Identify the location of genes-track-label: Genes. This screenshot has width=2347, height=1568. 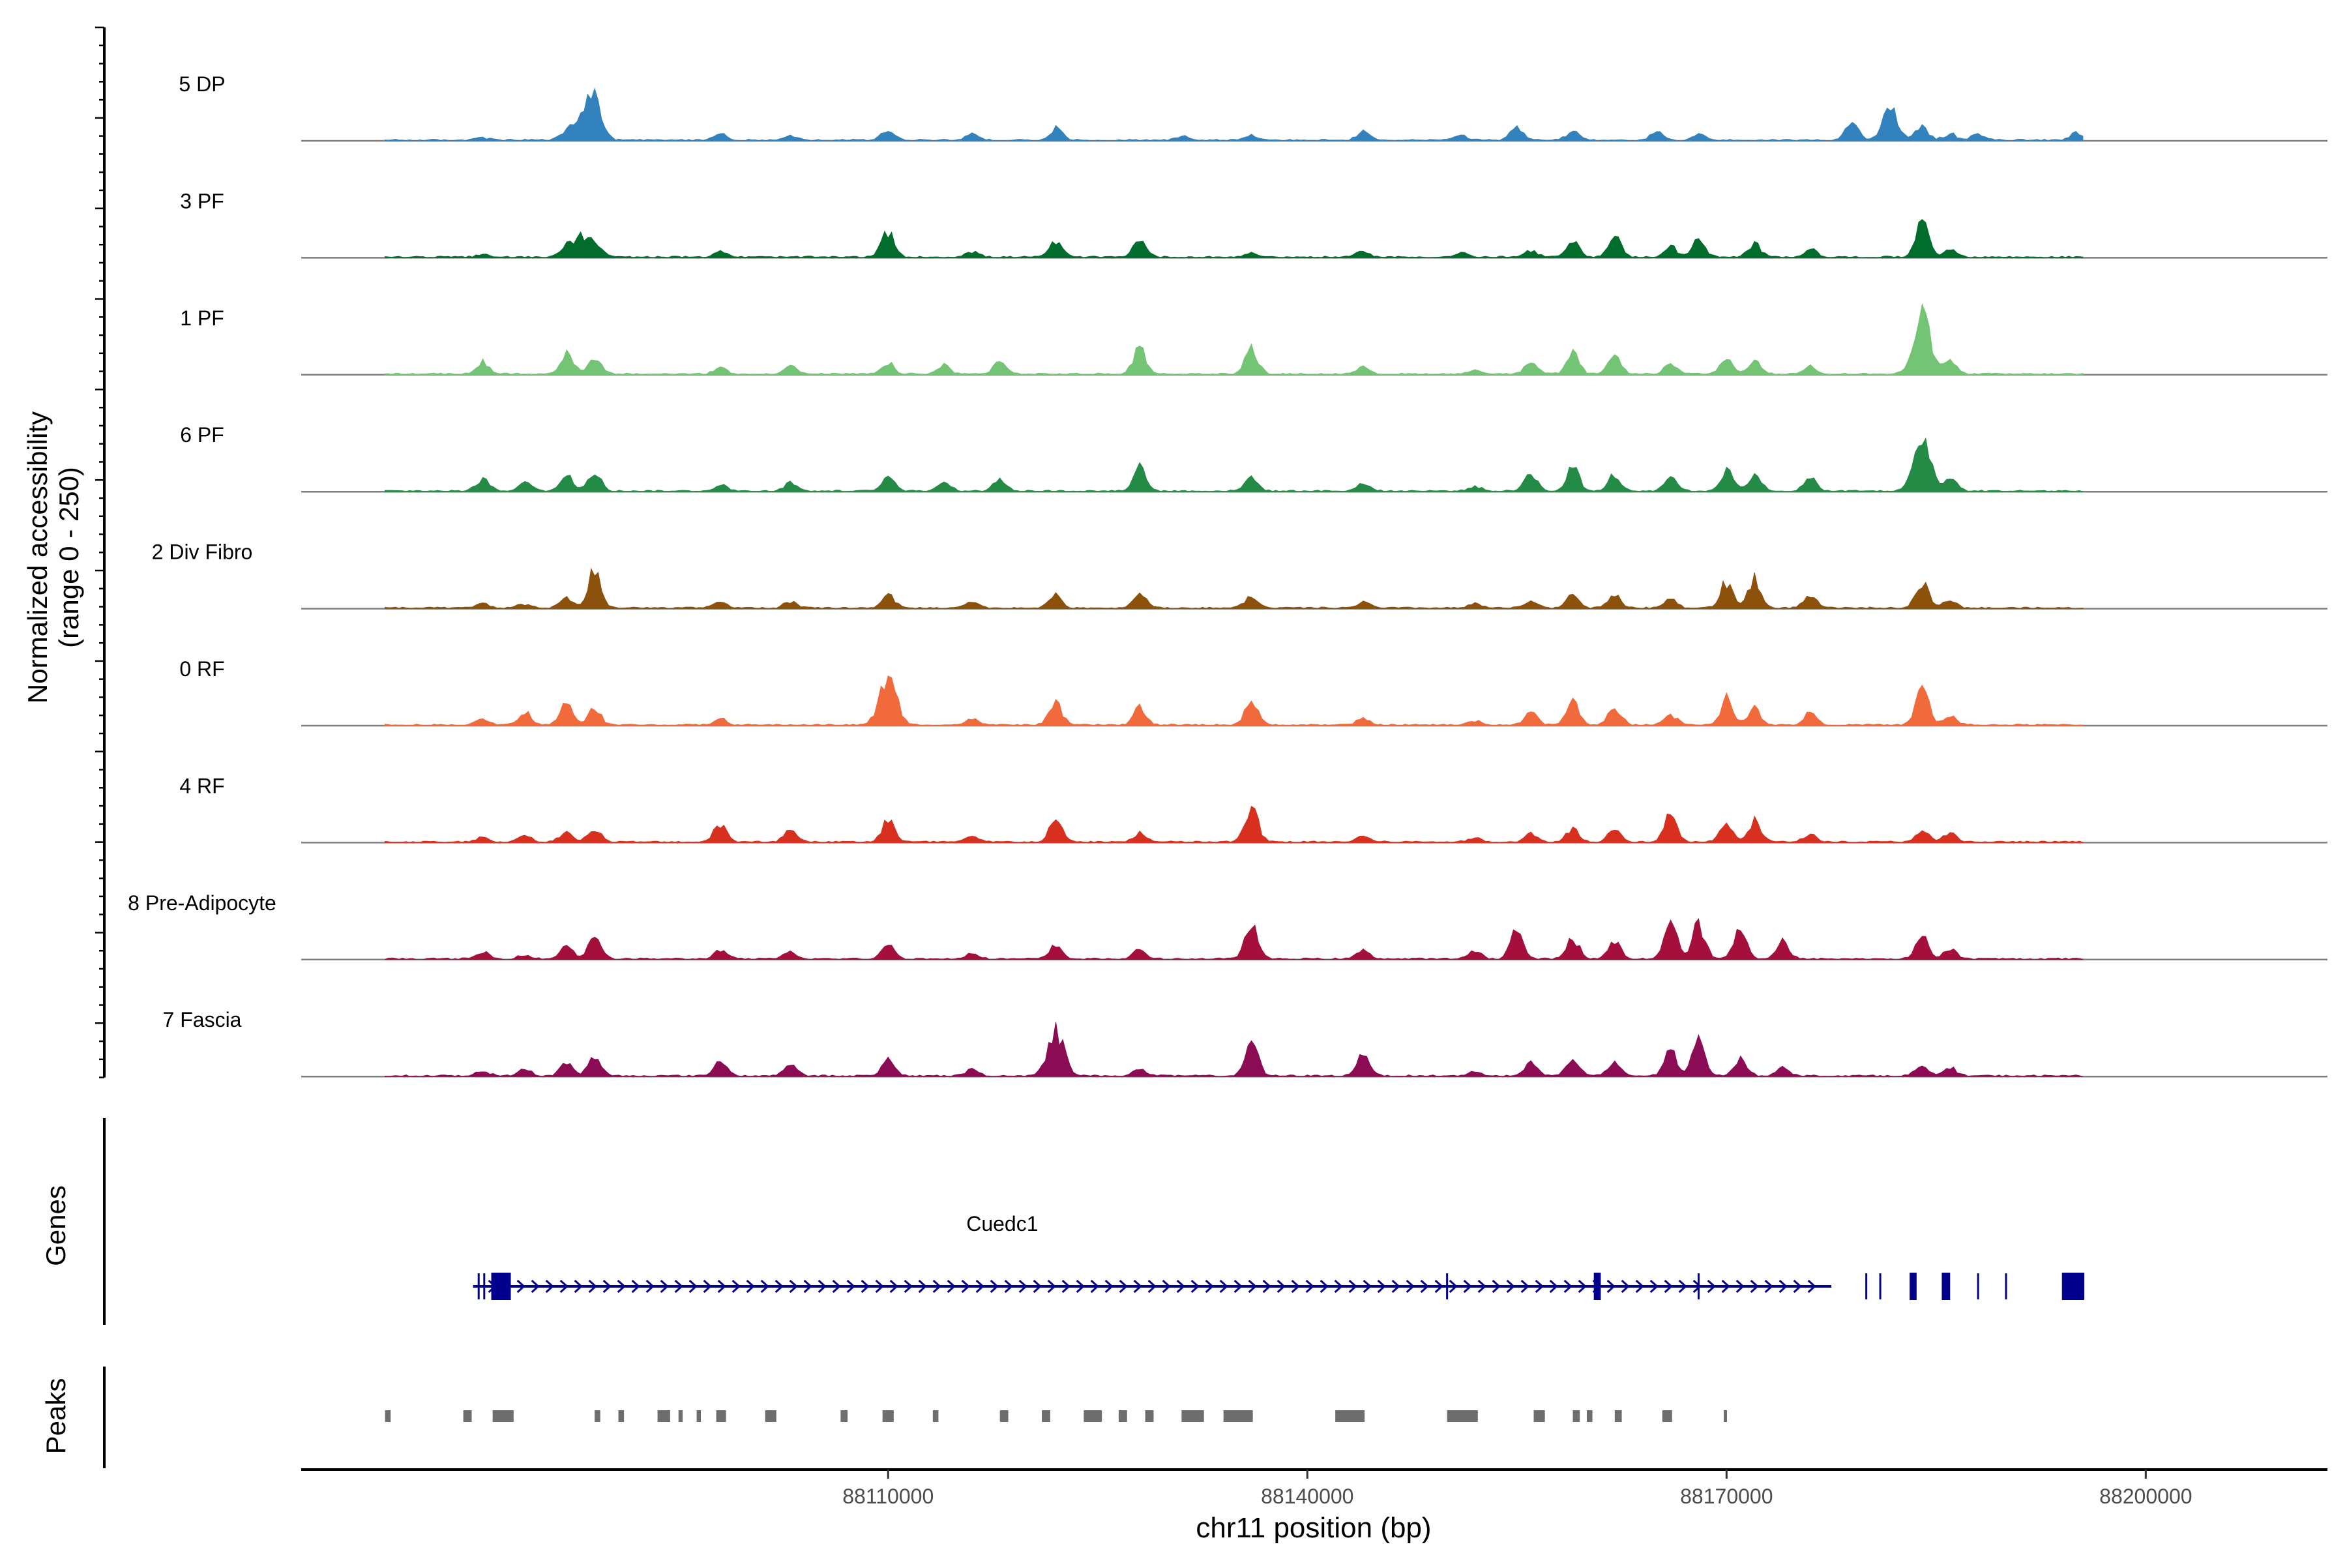
(55, 1225).